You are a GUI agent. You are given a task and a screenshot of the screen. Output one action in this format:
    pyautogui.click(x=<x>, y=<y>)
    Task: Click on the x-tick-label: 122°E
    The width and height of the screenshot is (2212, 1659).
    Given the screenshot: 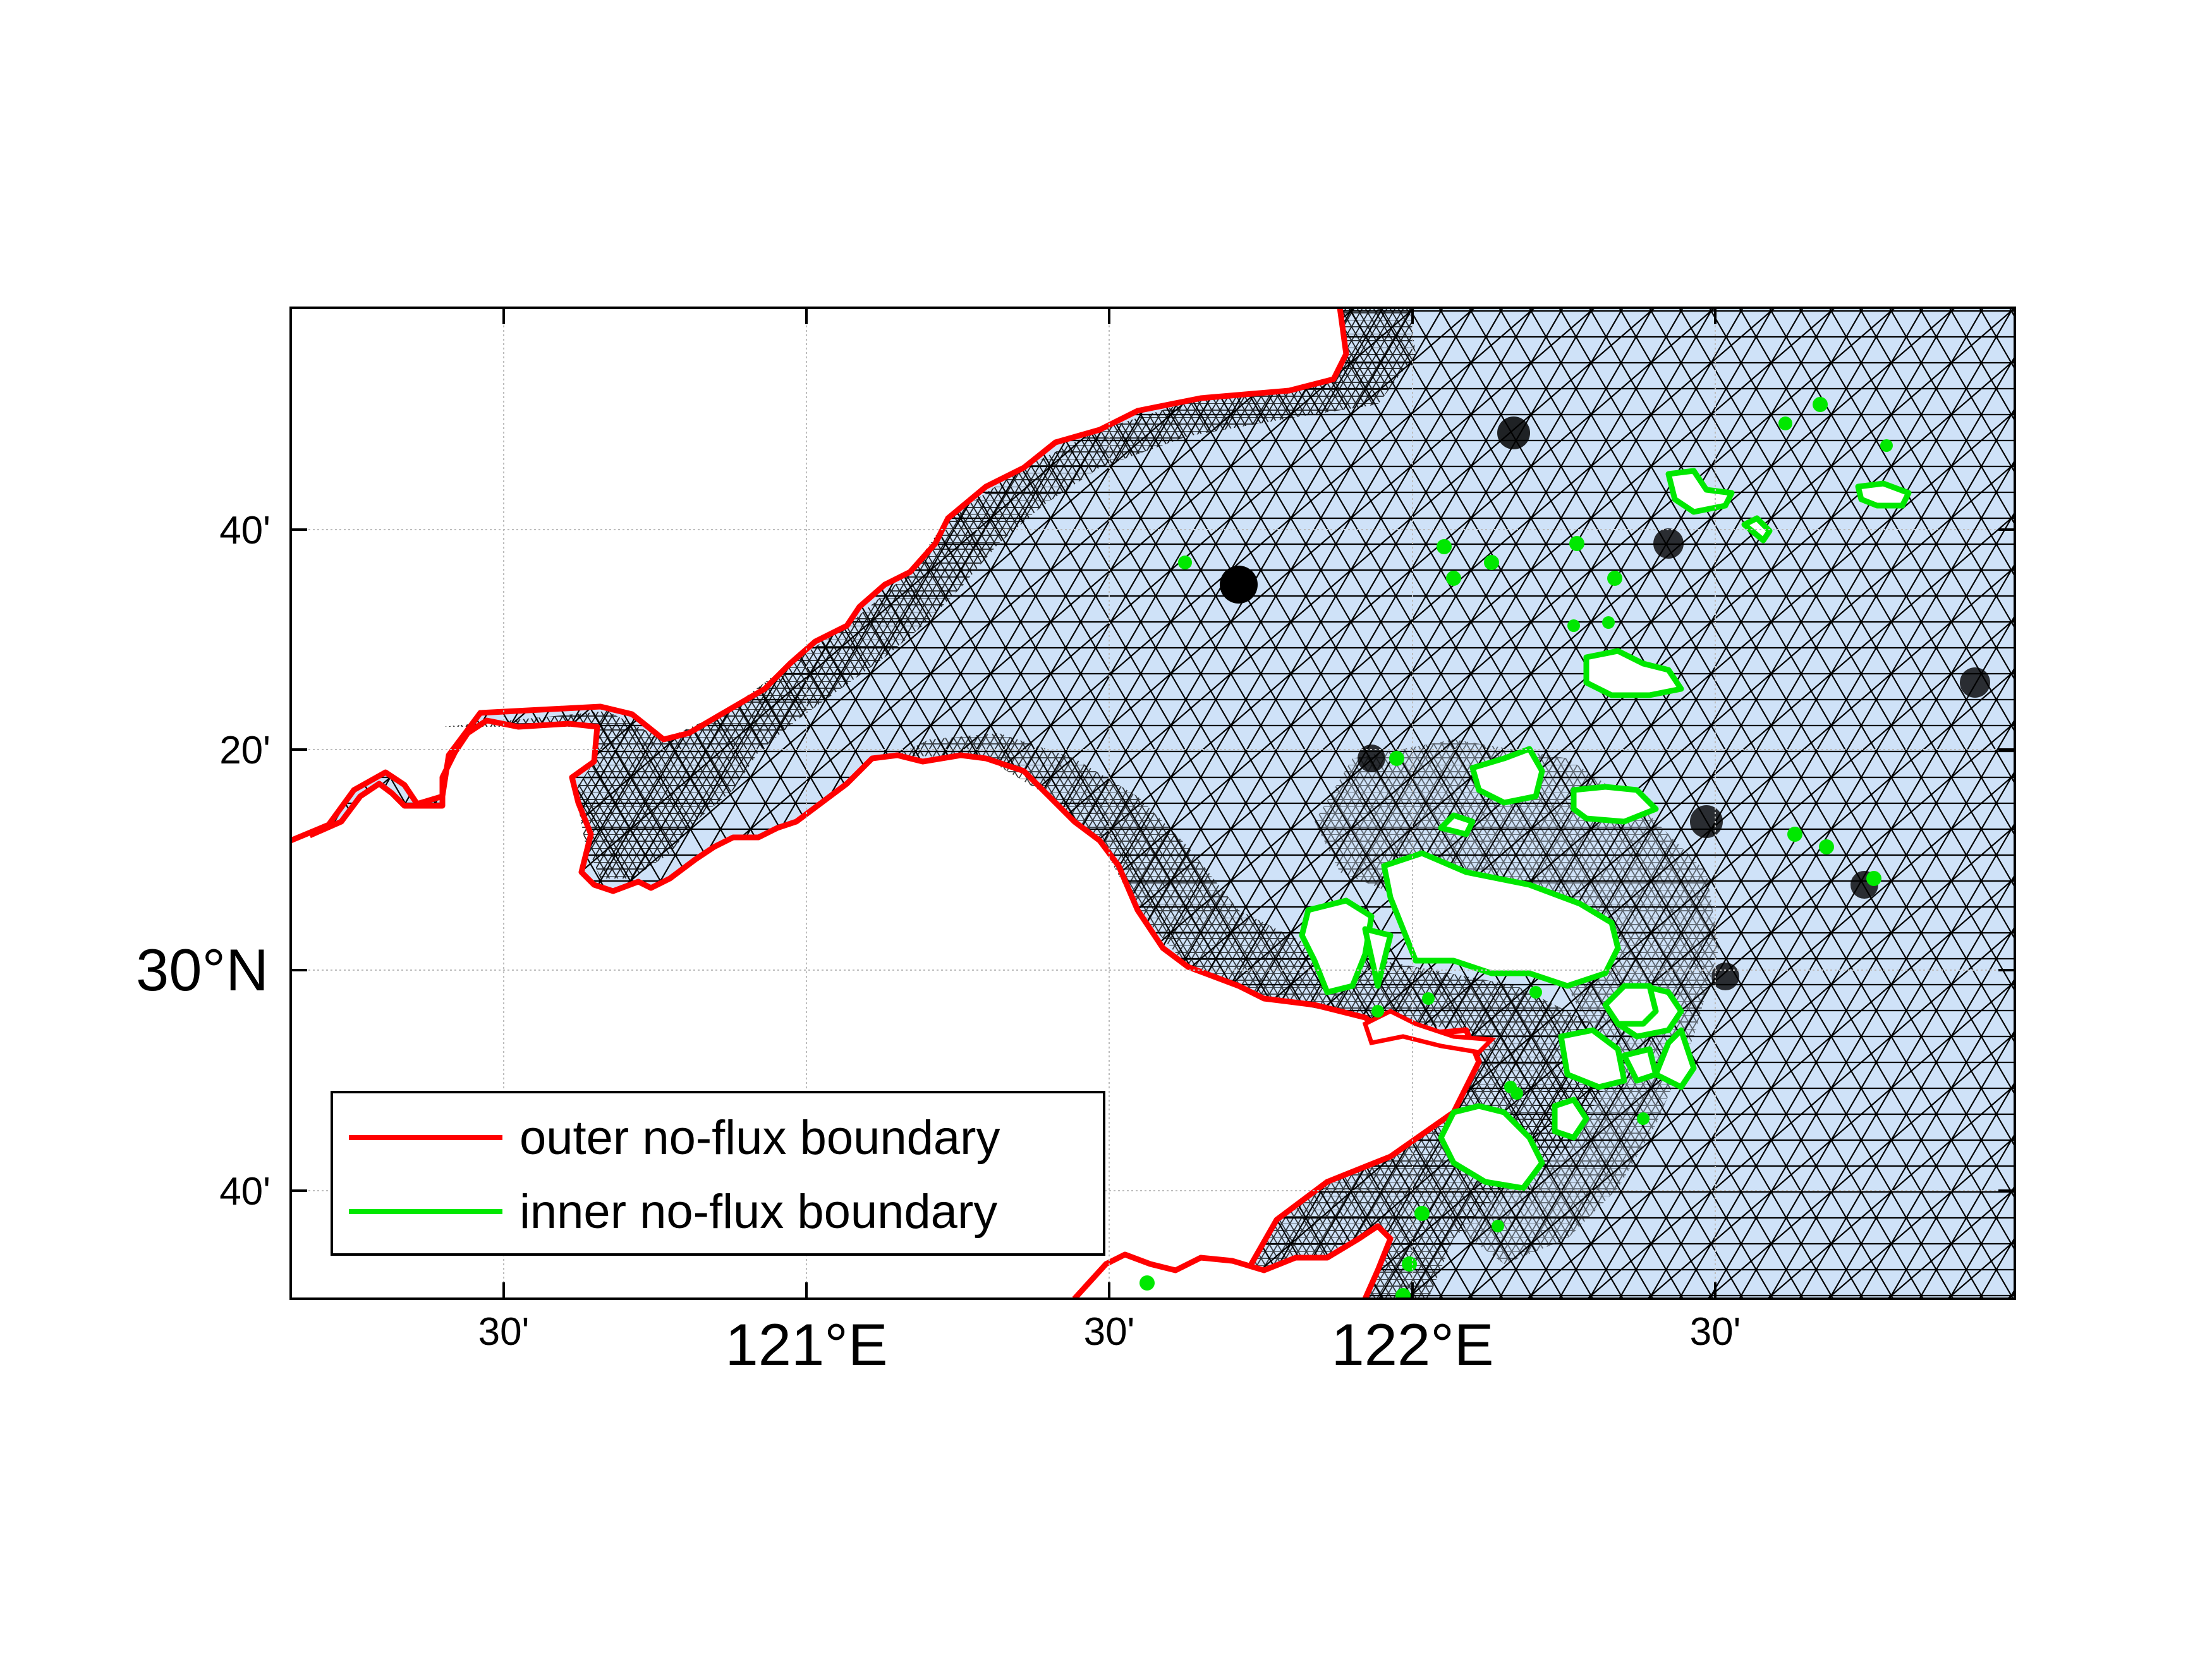 What is the action you would take?
    pyautogui.click(x=1412, y=1344)
    